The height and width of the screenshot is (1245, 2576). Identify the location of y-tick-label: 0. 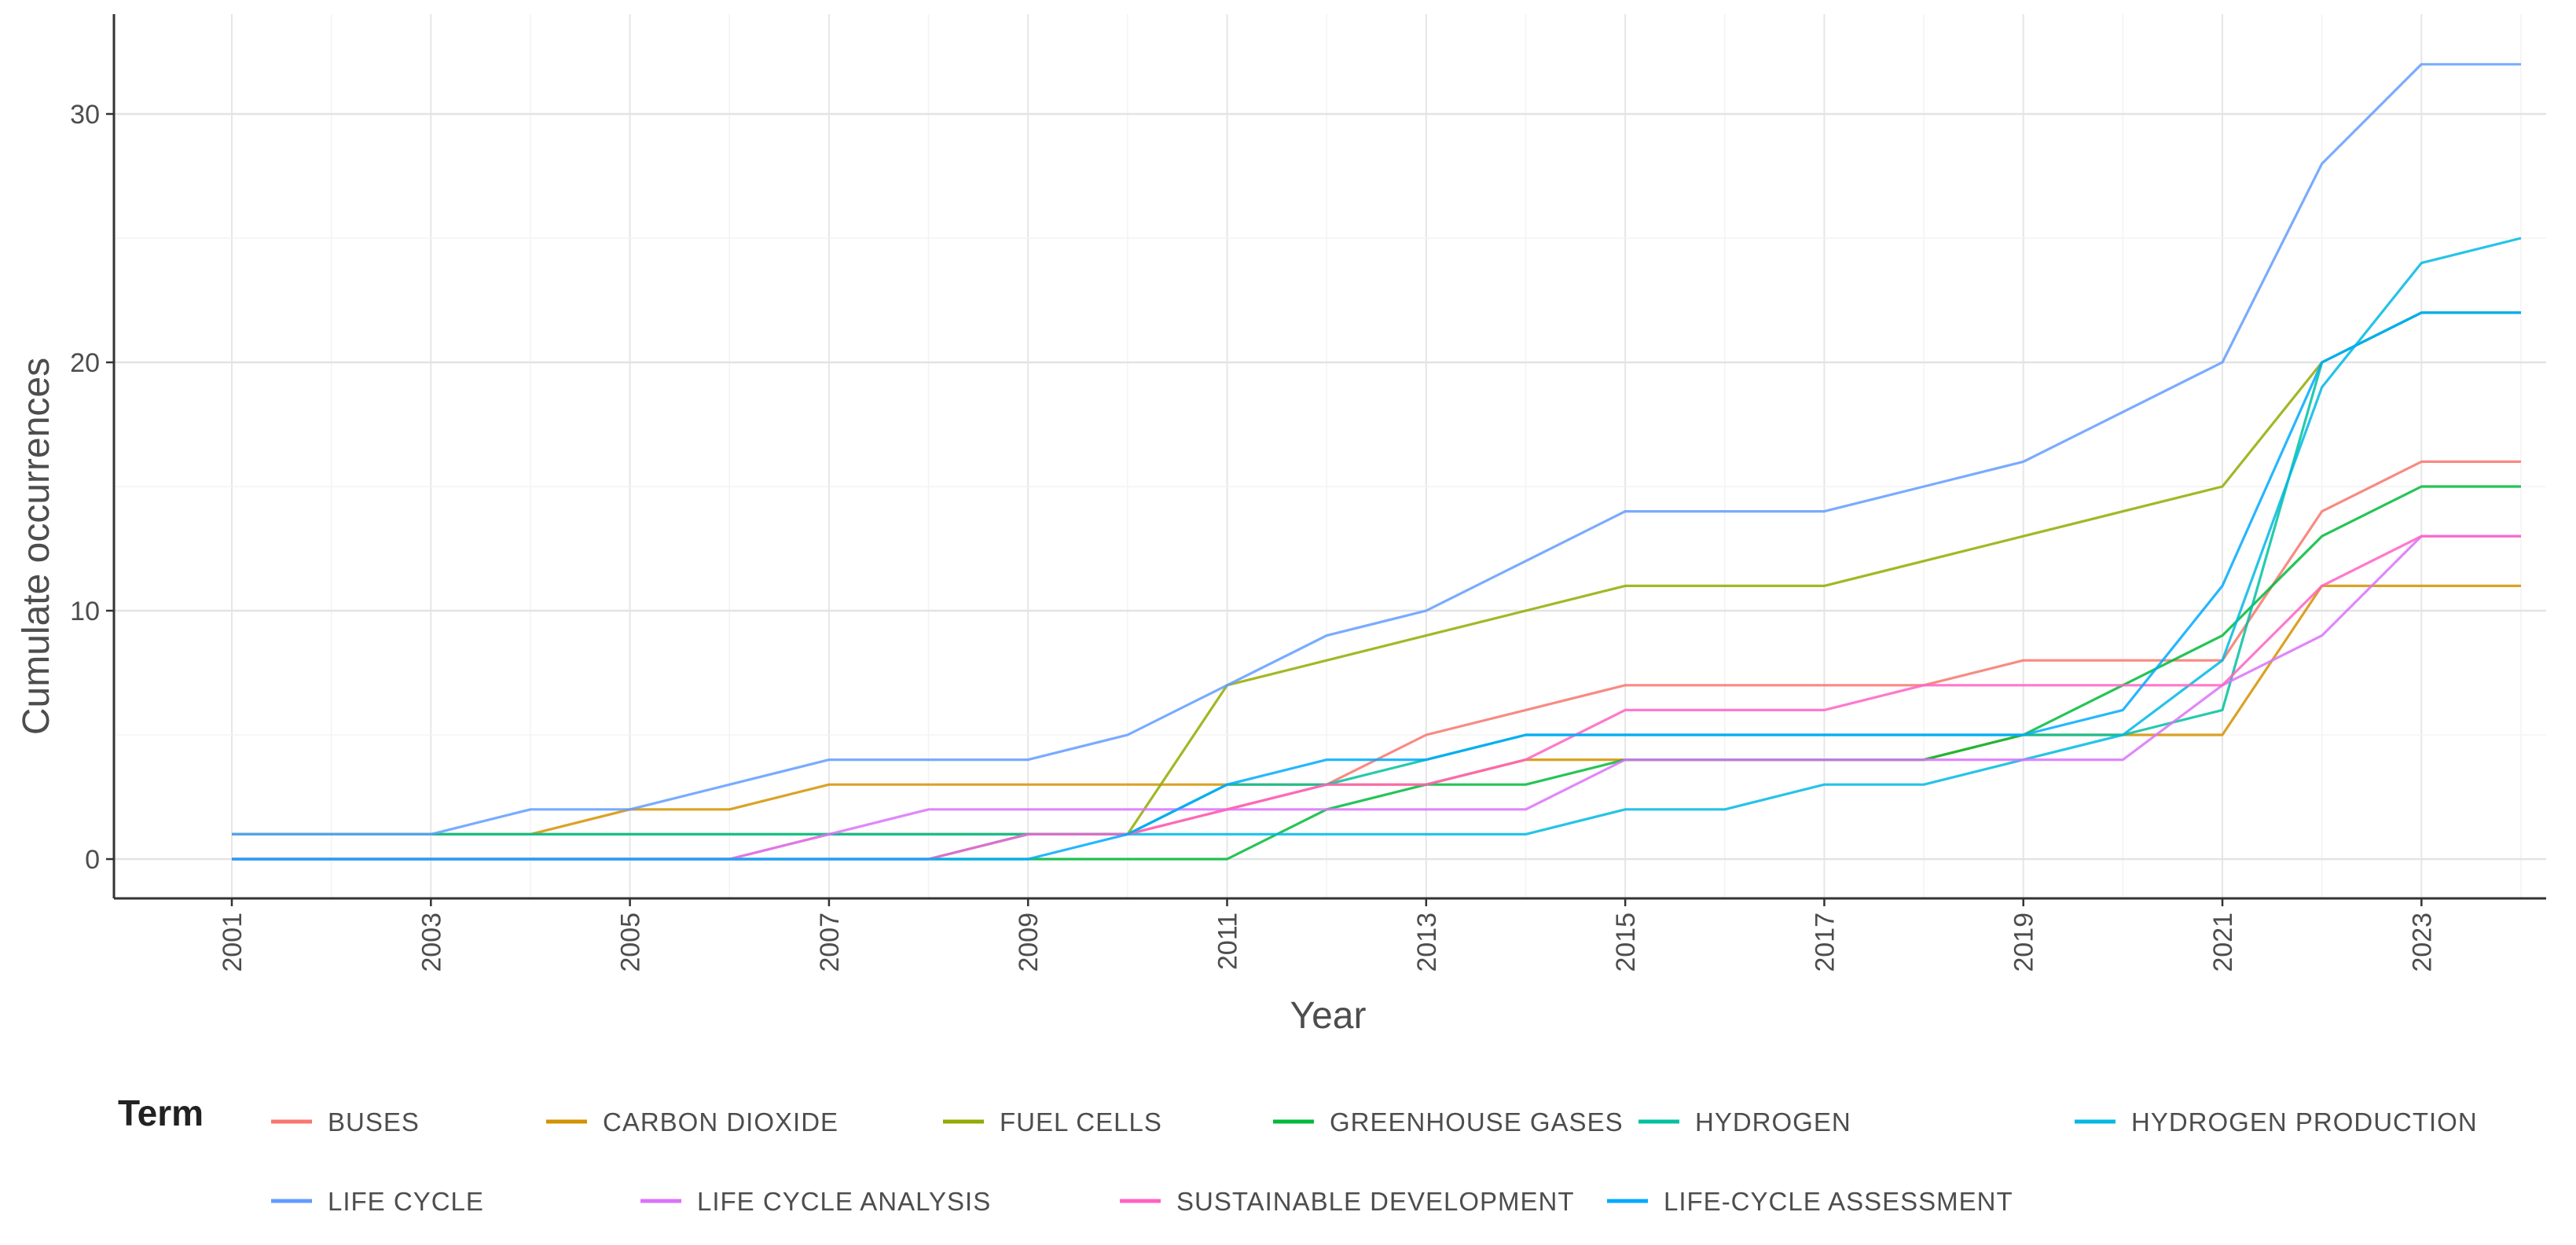
(92, 860).